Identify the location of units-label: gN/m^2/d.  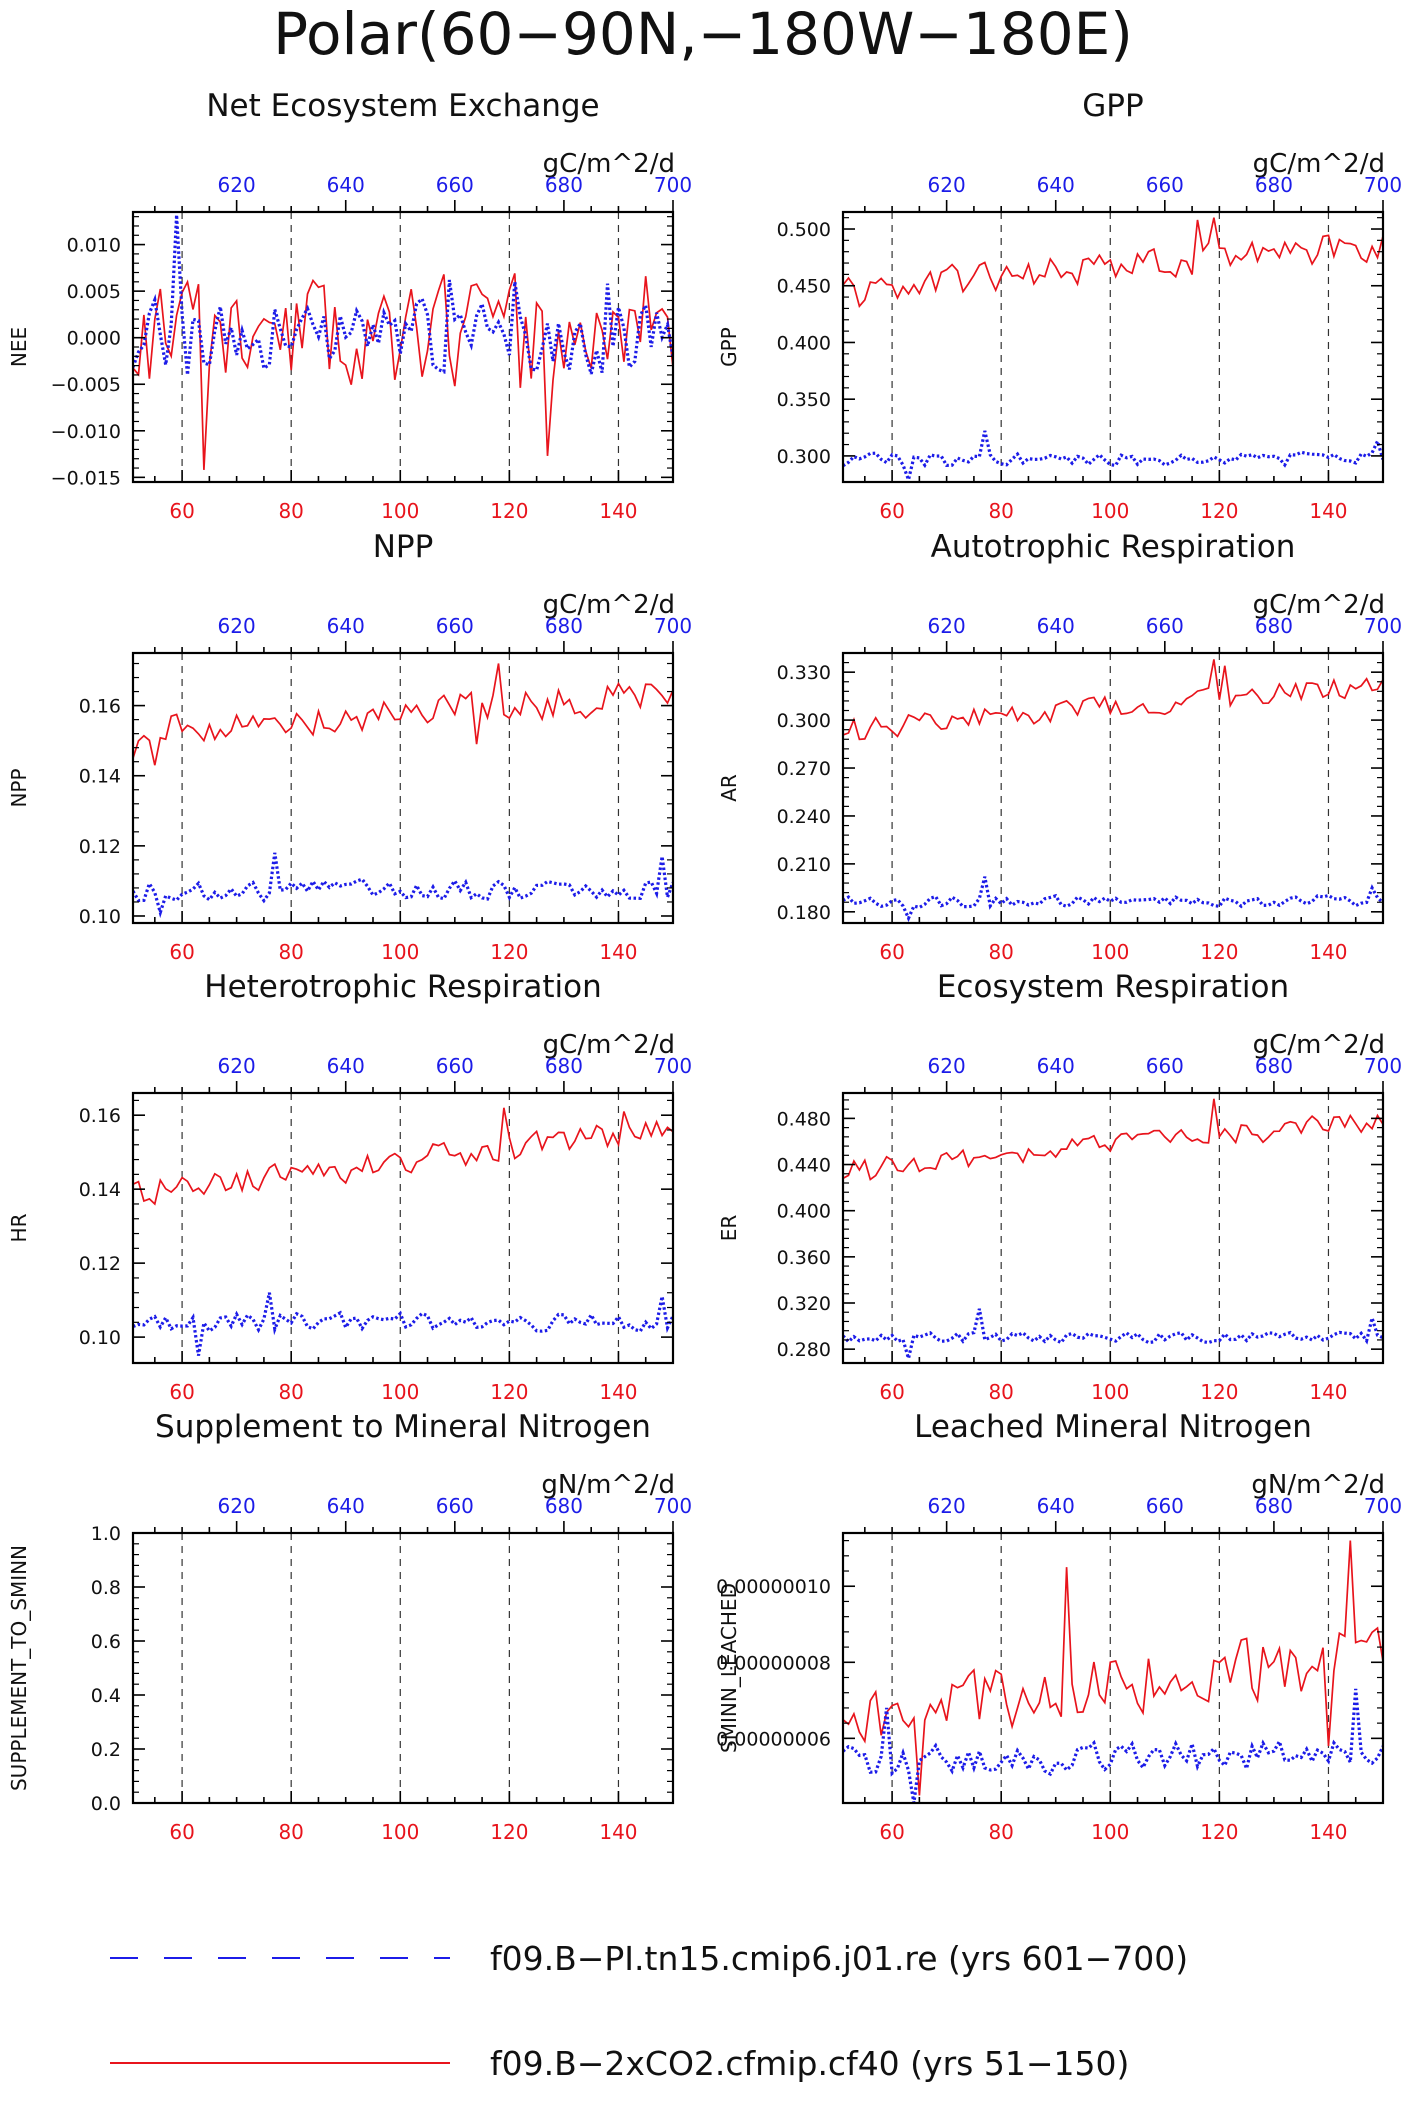
(1318, 1485).